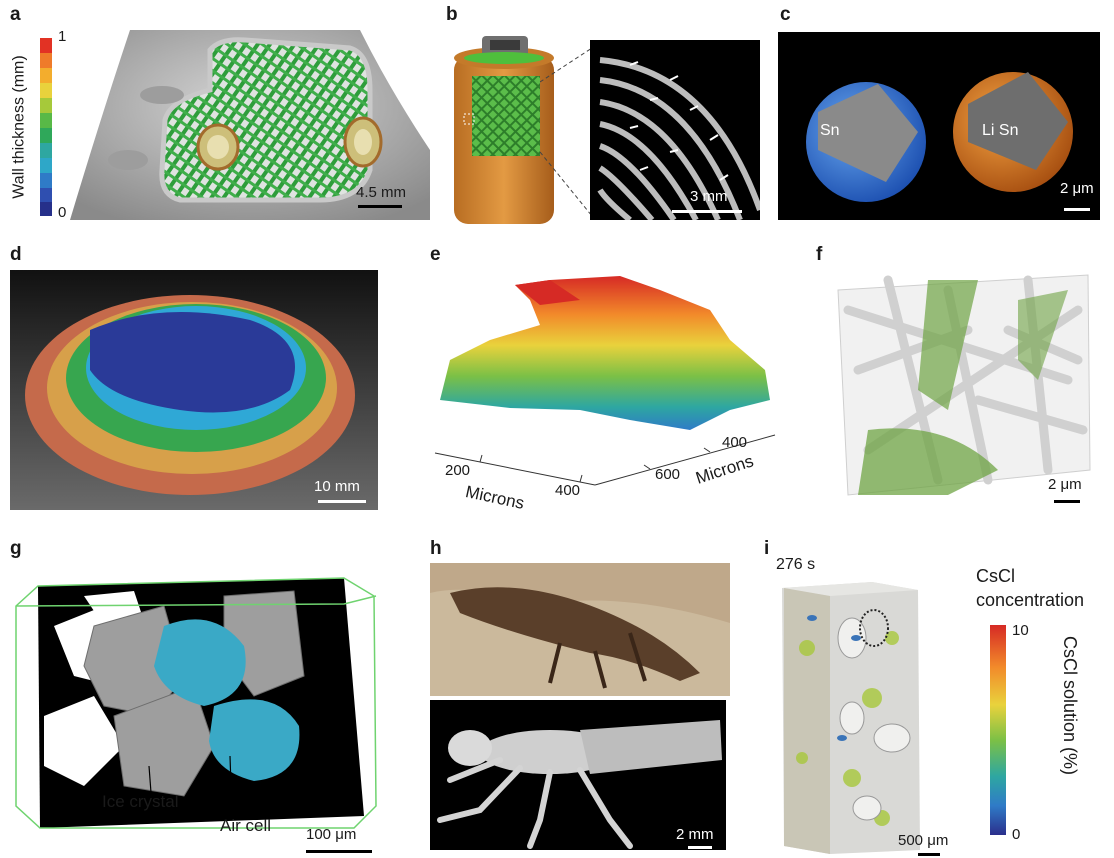  Describe the element at coordinates (458, 470) in the screenshot. I see `e-xtick-200: 200` at that location.